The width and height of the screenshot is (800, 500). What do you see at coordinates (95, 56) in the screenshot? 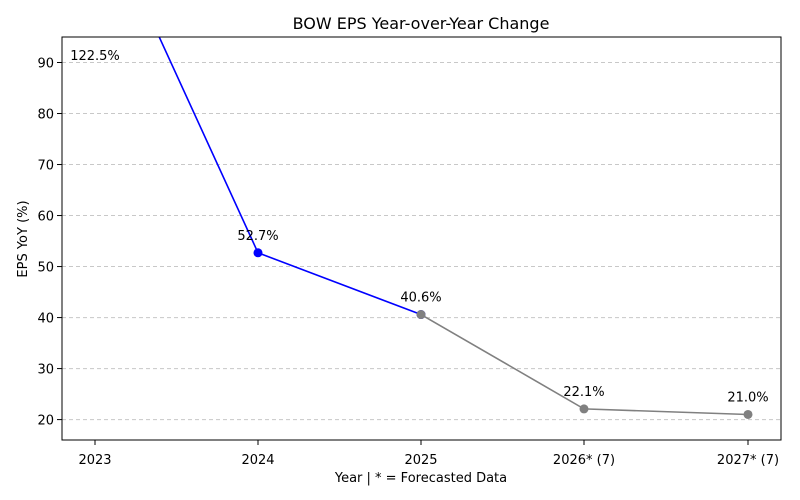
I see `data-label: 122.5%` at bounding box center [95, 56].